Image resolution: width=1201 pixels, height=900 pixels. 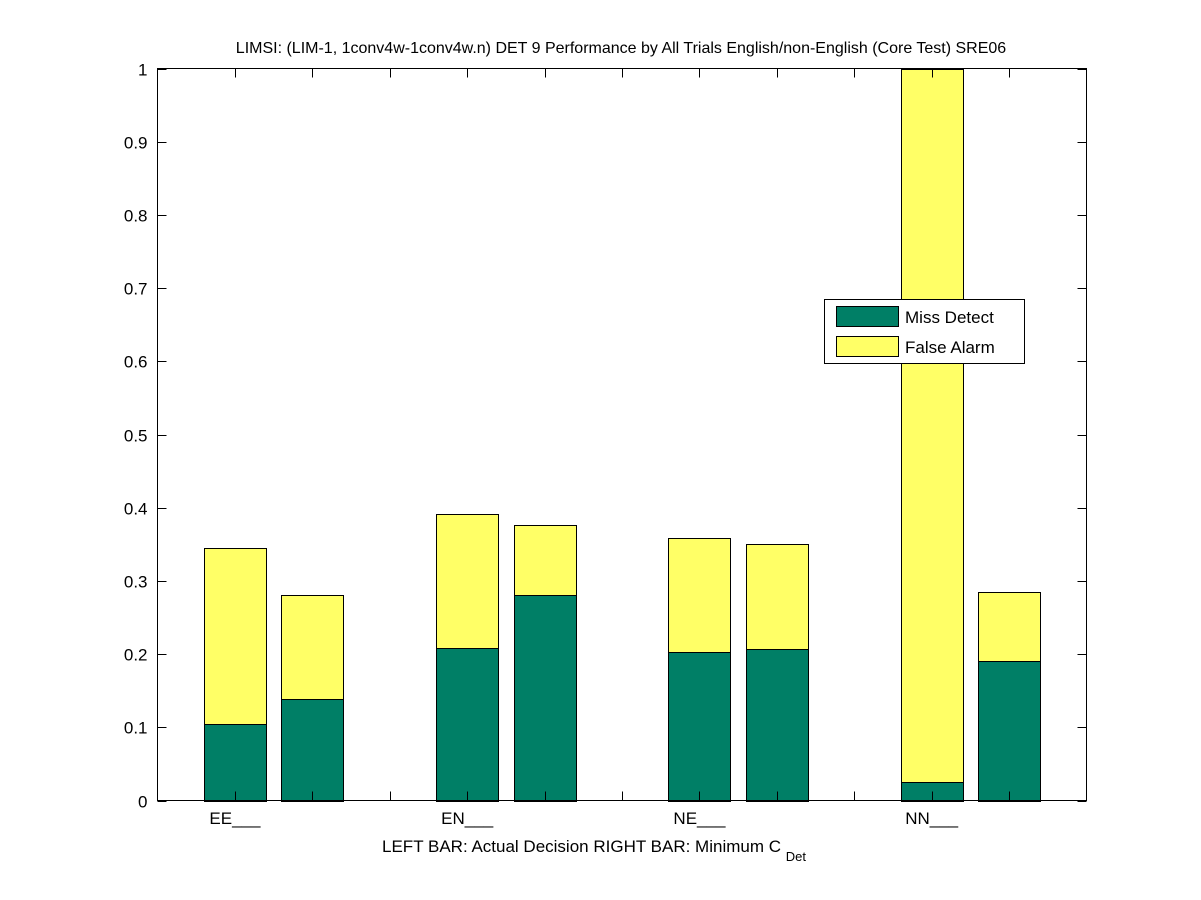 What do you see at coordinates (583, 818) in the screenshot?
I see `x-tick-labels: EE___ EN___ NE___ NN___` at bounding box center [583, 818].